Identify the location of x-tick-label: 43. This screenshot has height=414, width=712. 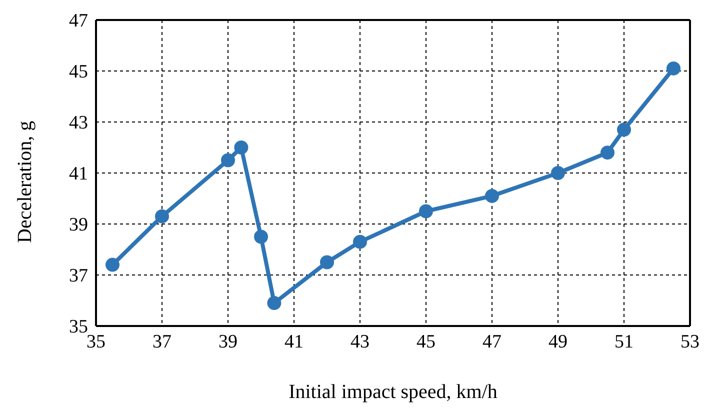
(360, 341).